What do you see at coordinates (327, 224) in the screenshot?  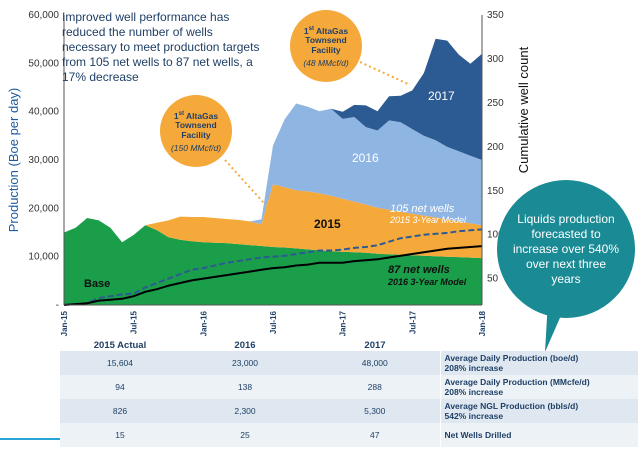 I see `label-2015: 2015` at bounding box center [327, 224].